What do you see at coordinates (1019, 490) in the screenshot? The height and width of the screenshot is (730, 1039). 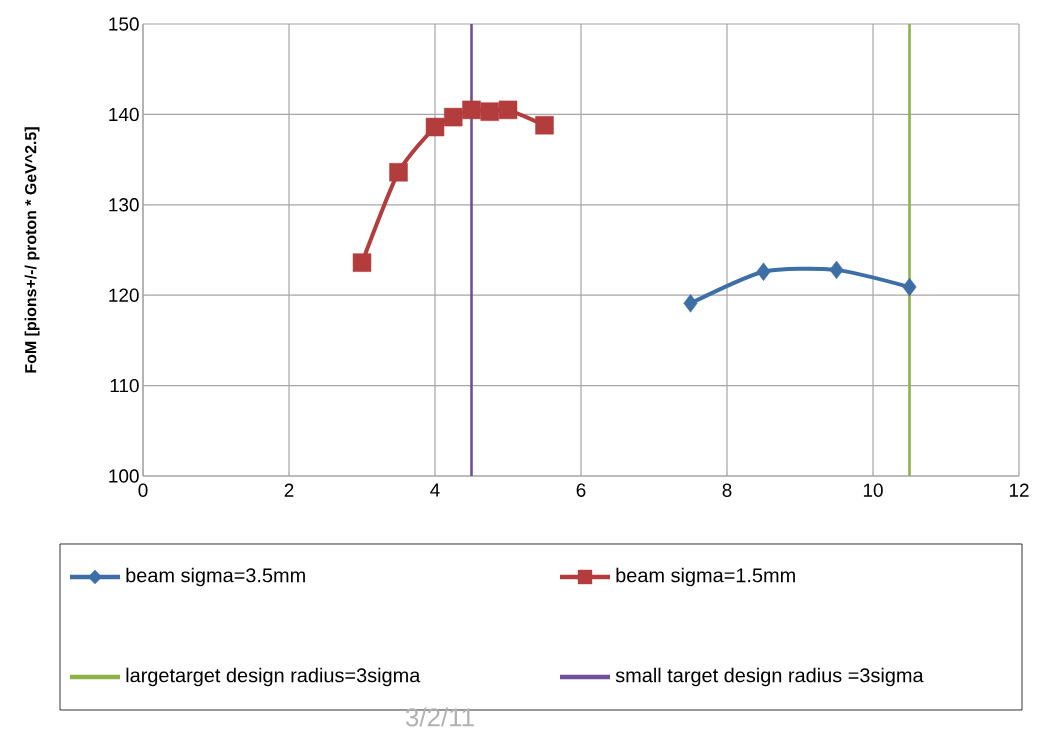 I see `x-tick-label: 12` at bounding box center [1019, 490].